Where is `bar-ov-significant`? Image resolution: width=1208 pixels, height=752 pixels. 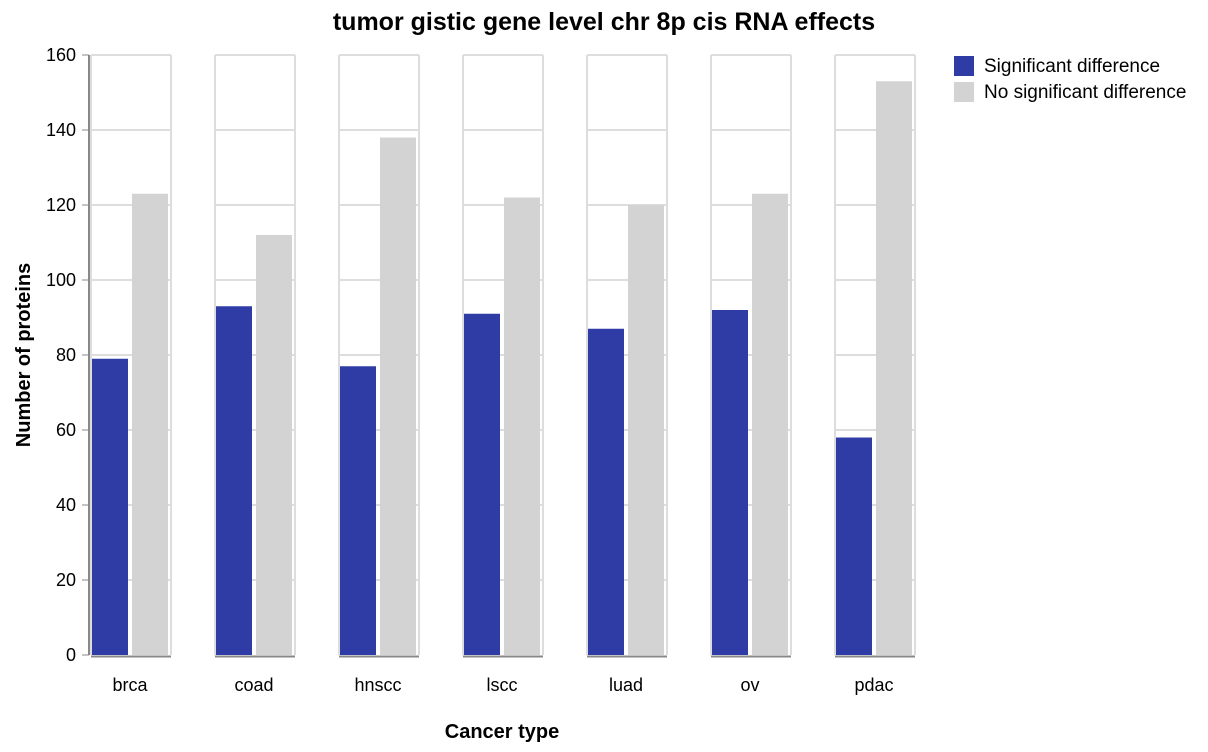 bar-ov-significant is located at coordinates (730, 482).